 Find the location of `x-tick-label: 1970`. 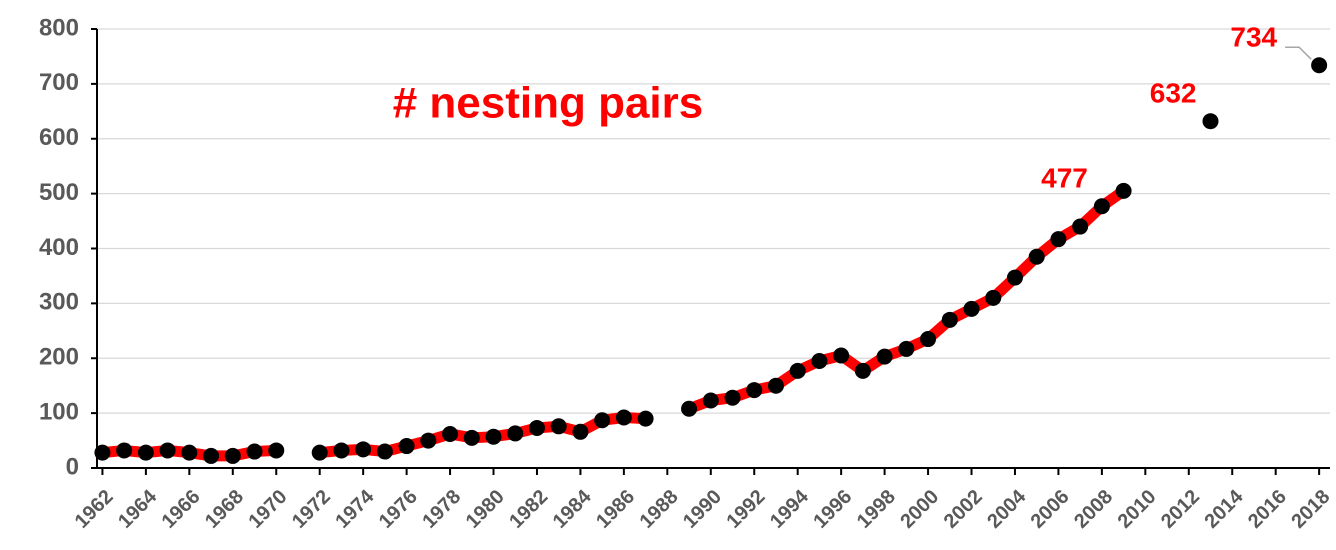

x-tick-label: 1970 is located at coordinates (267, 509).